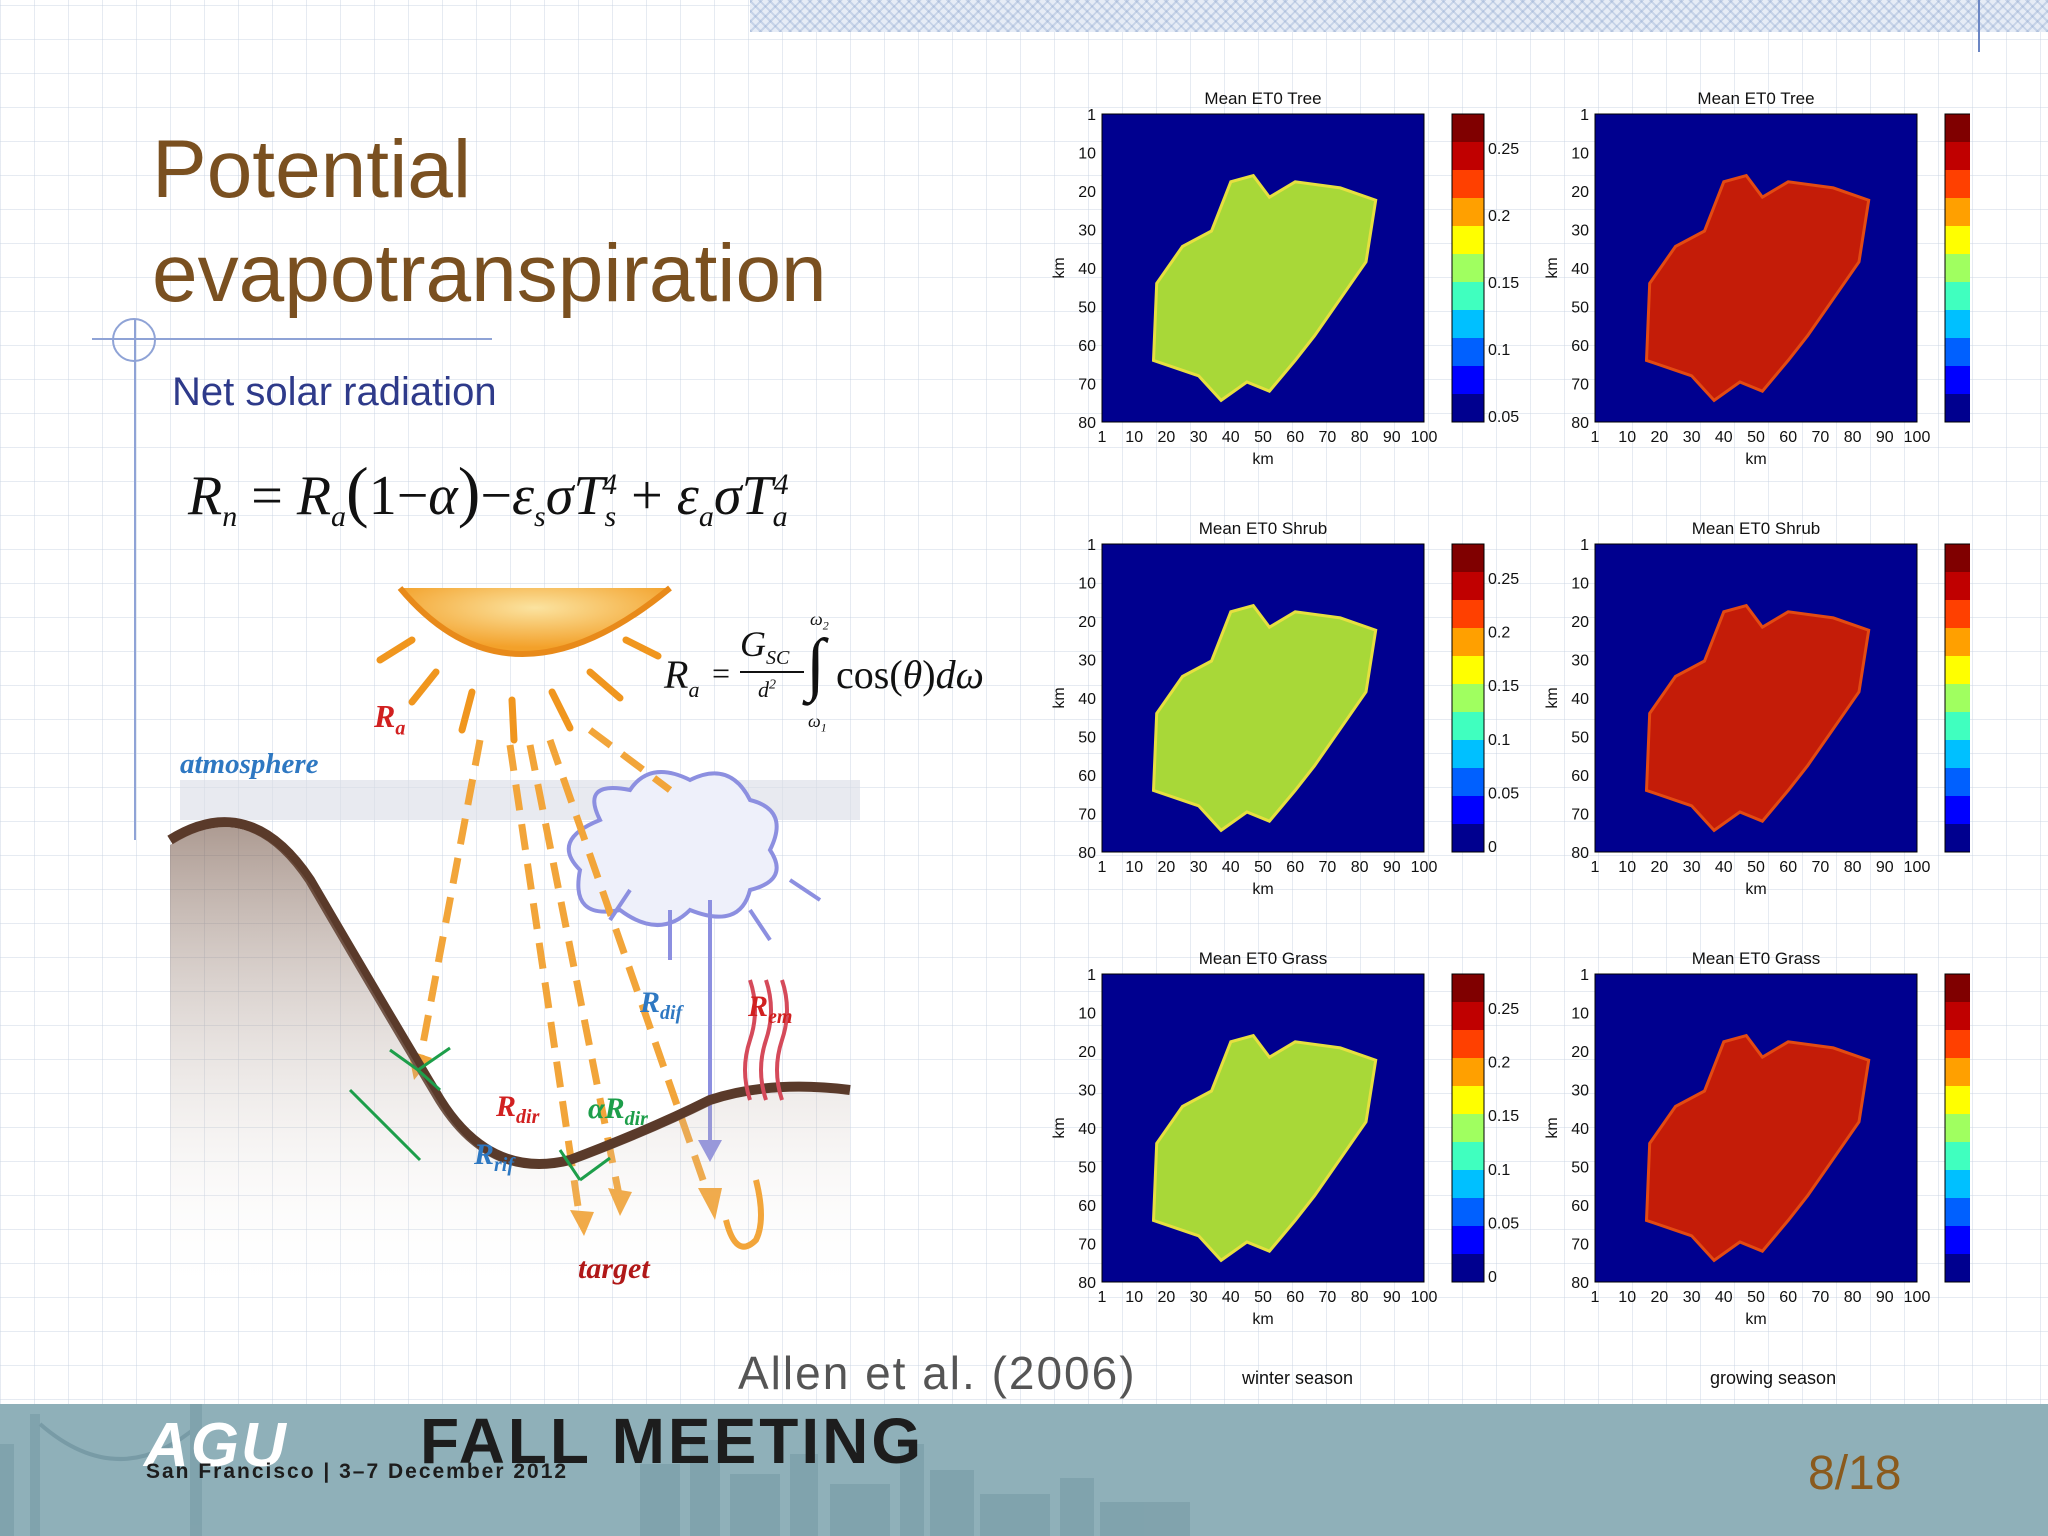 This screenshot has width=2048, height=1536. What do you see at coordinates (518, 1109) in the screenshot?
I see `label-rdir: Rdir` at bounding box center [518, 1109].